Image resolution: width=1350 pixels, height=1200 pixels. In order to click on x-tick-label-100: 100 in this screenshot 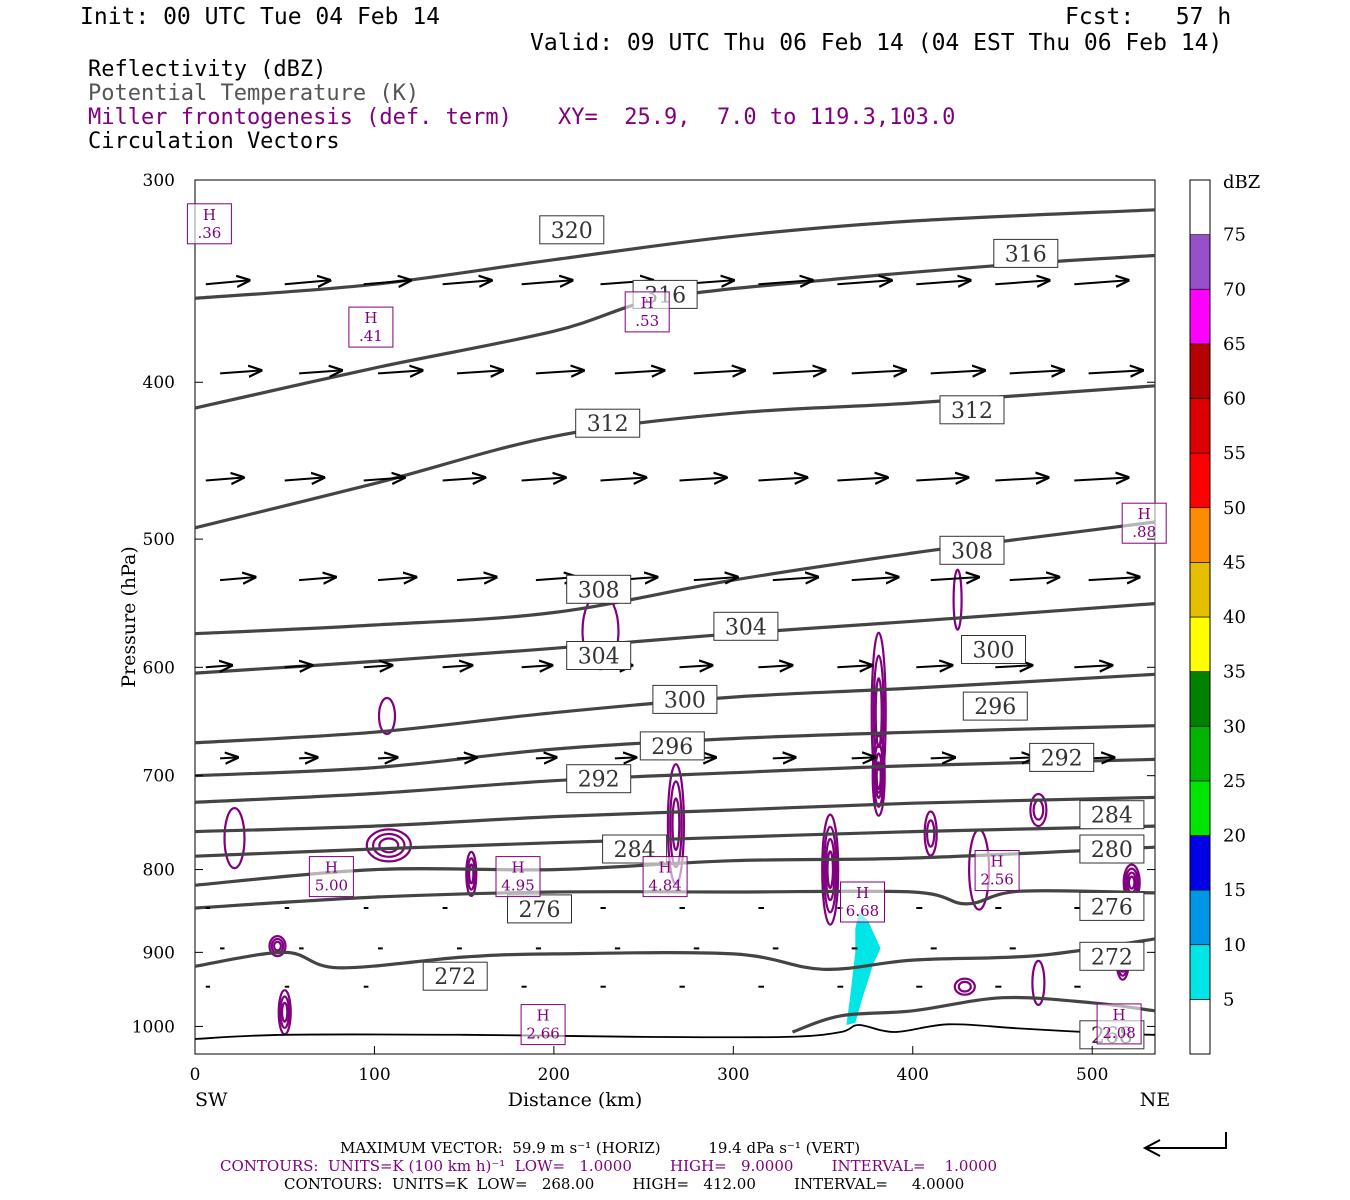, I will do `click(374, 1075)`.